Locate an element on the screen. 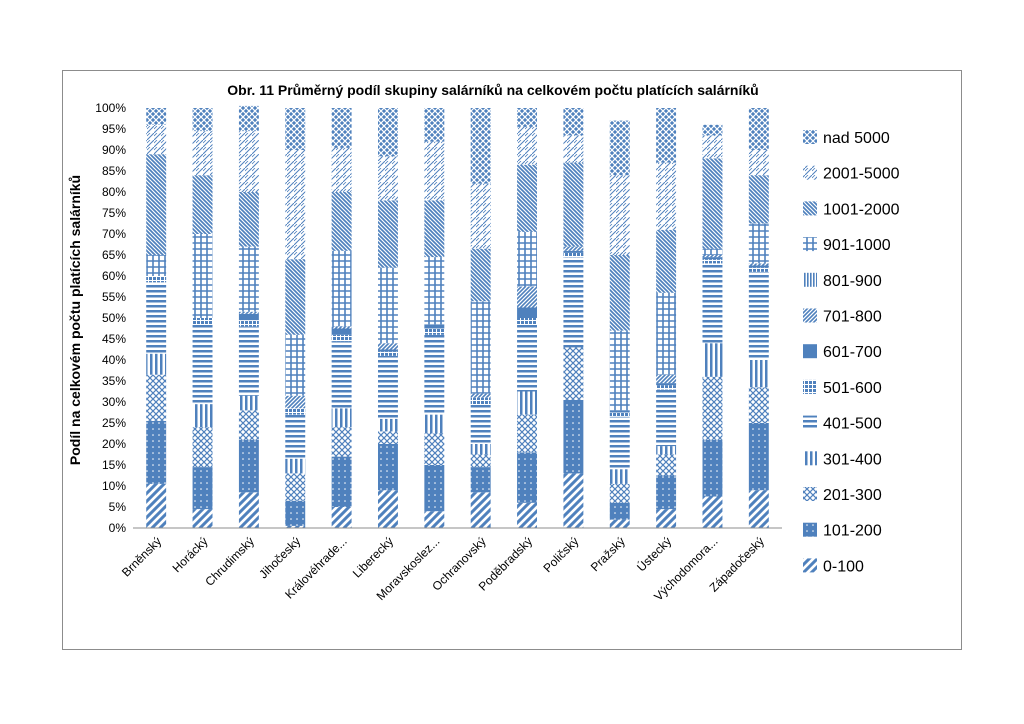 Image resolution: width=1024 pixels, height=724 pixels. x-tick-label: Pražský is located at coordinates (608, 554).